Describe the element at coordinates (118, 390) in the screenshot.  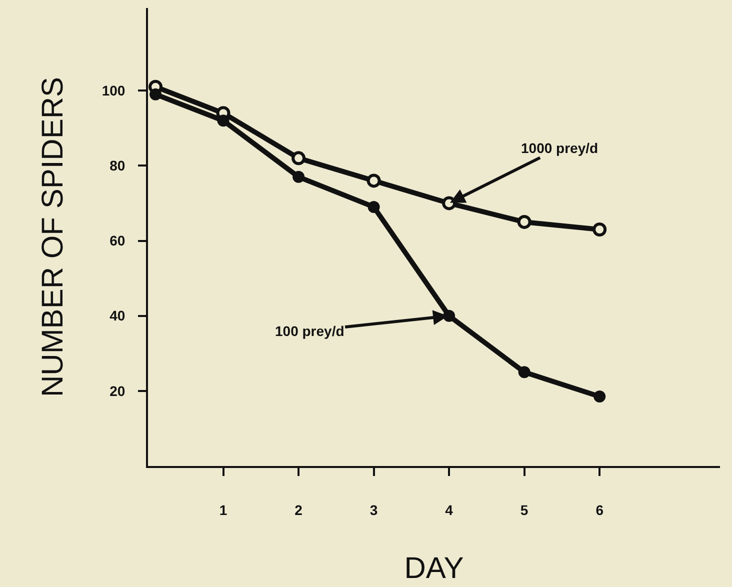
I see `y-tick-label: 20` at that location.